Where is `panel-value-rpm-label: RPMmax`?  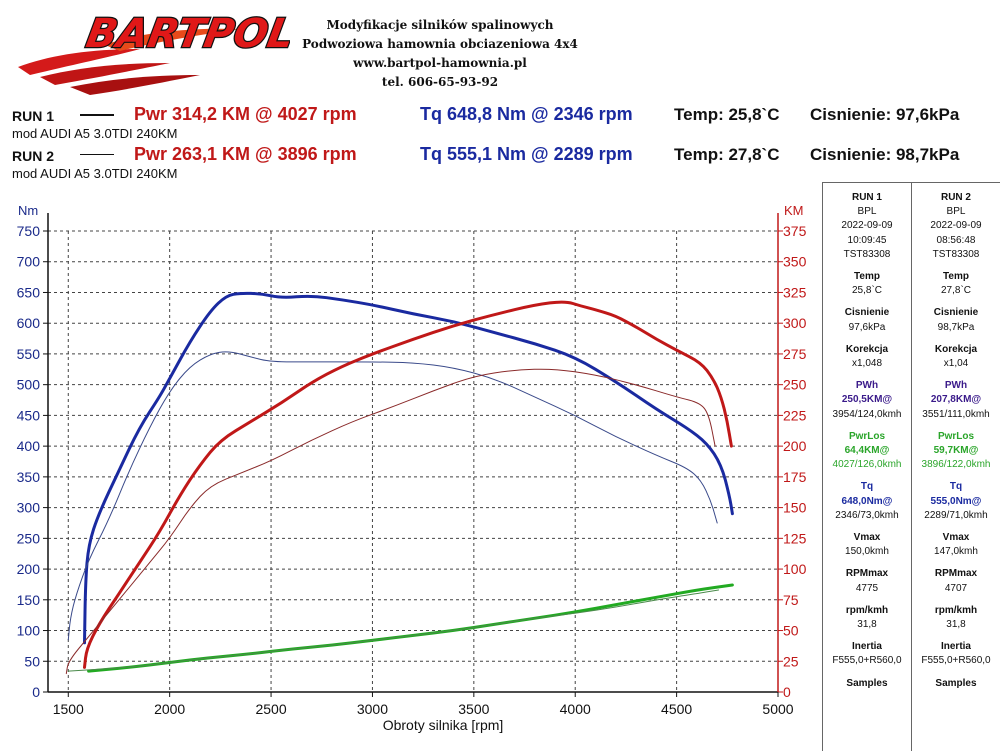
panel-value-rpm-label: RPMmax is located at coordinates (867, 574).